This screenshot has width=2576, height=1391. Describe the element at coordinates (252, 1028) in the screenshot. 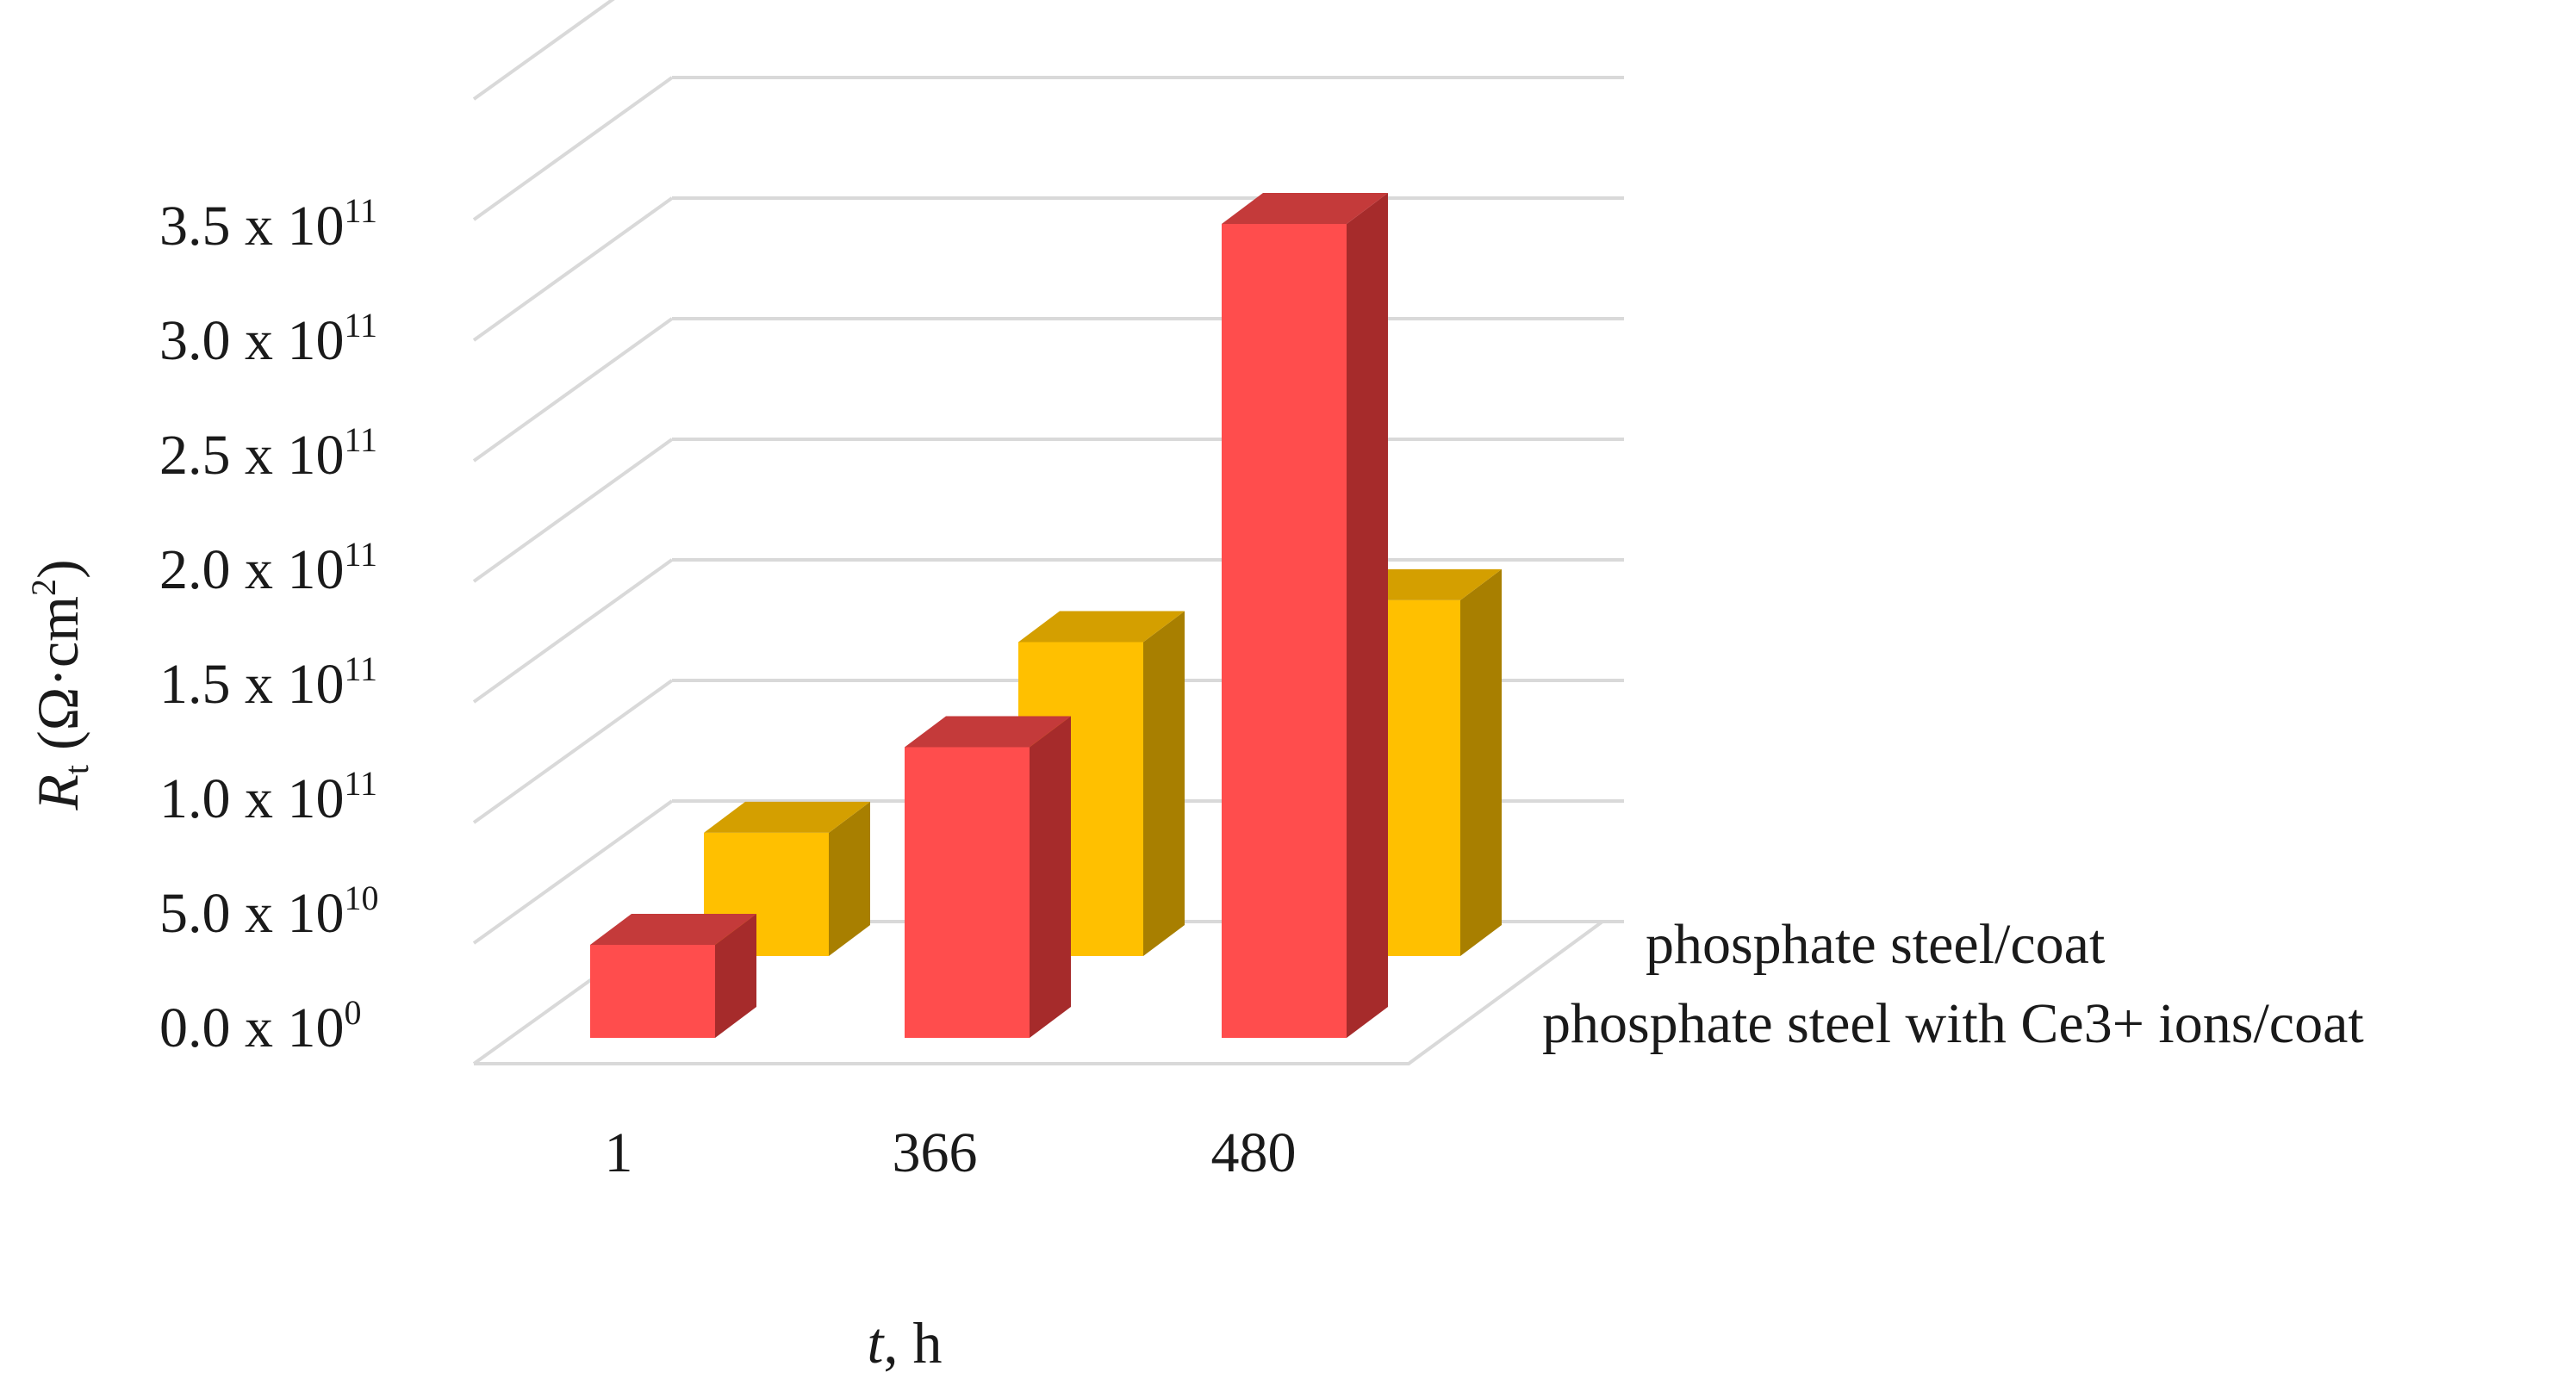

I see `y-tick-mantissa: 0.0 x 10` at that location.